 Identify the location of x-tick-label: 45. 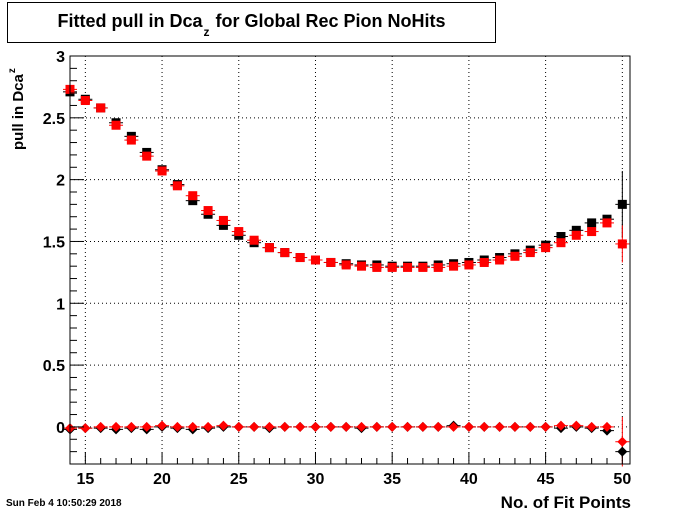
(546, 479).